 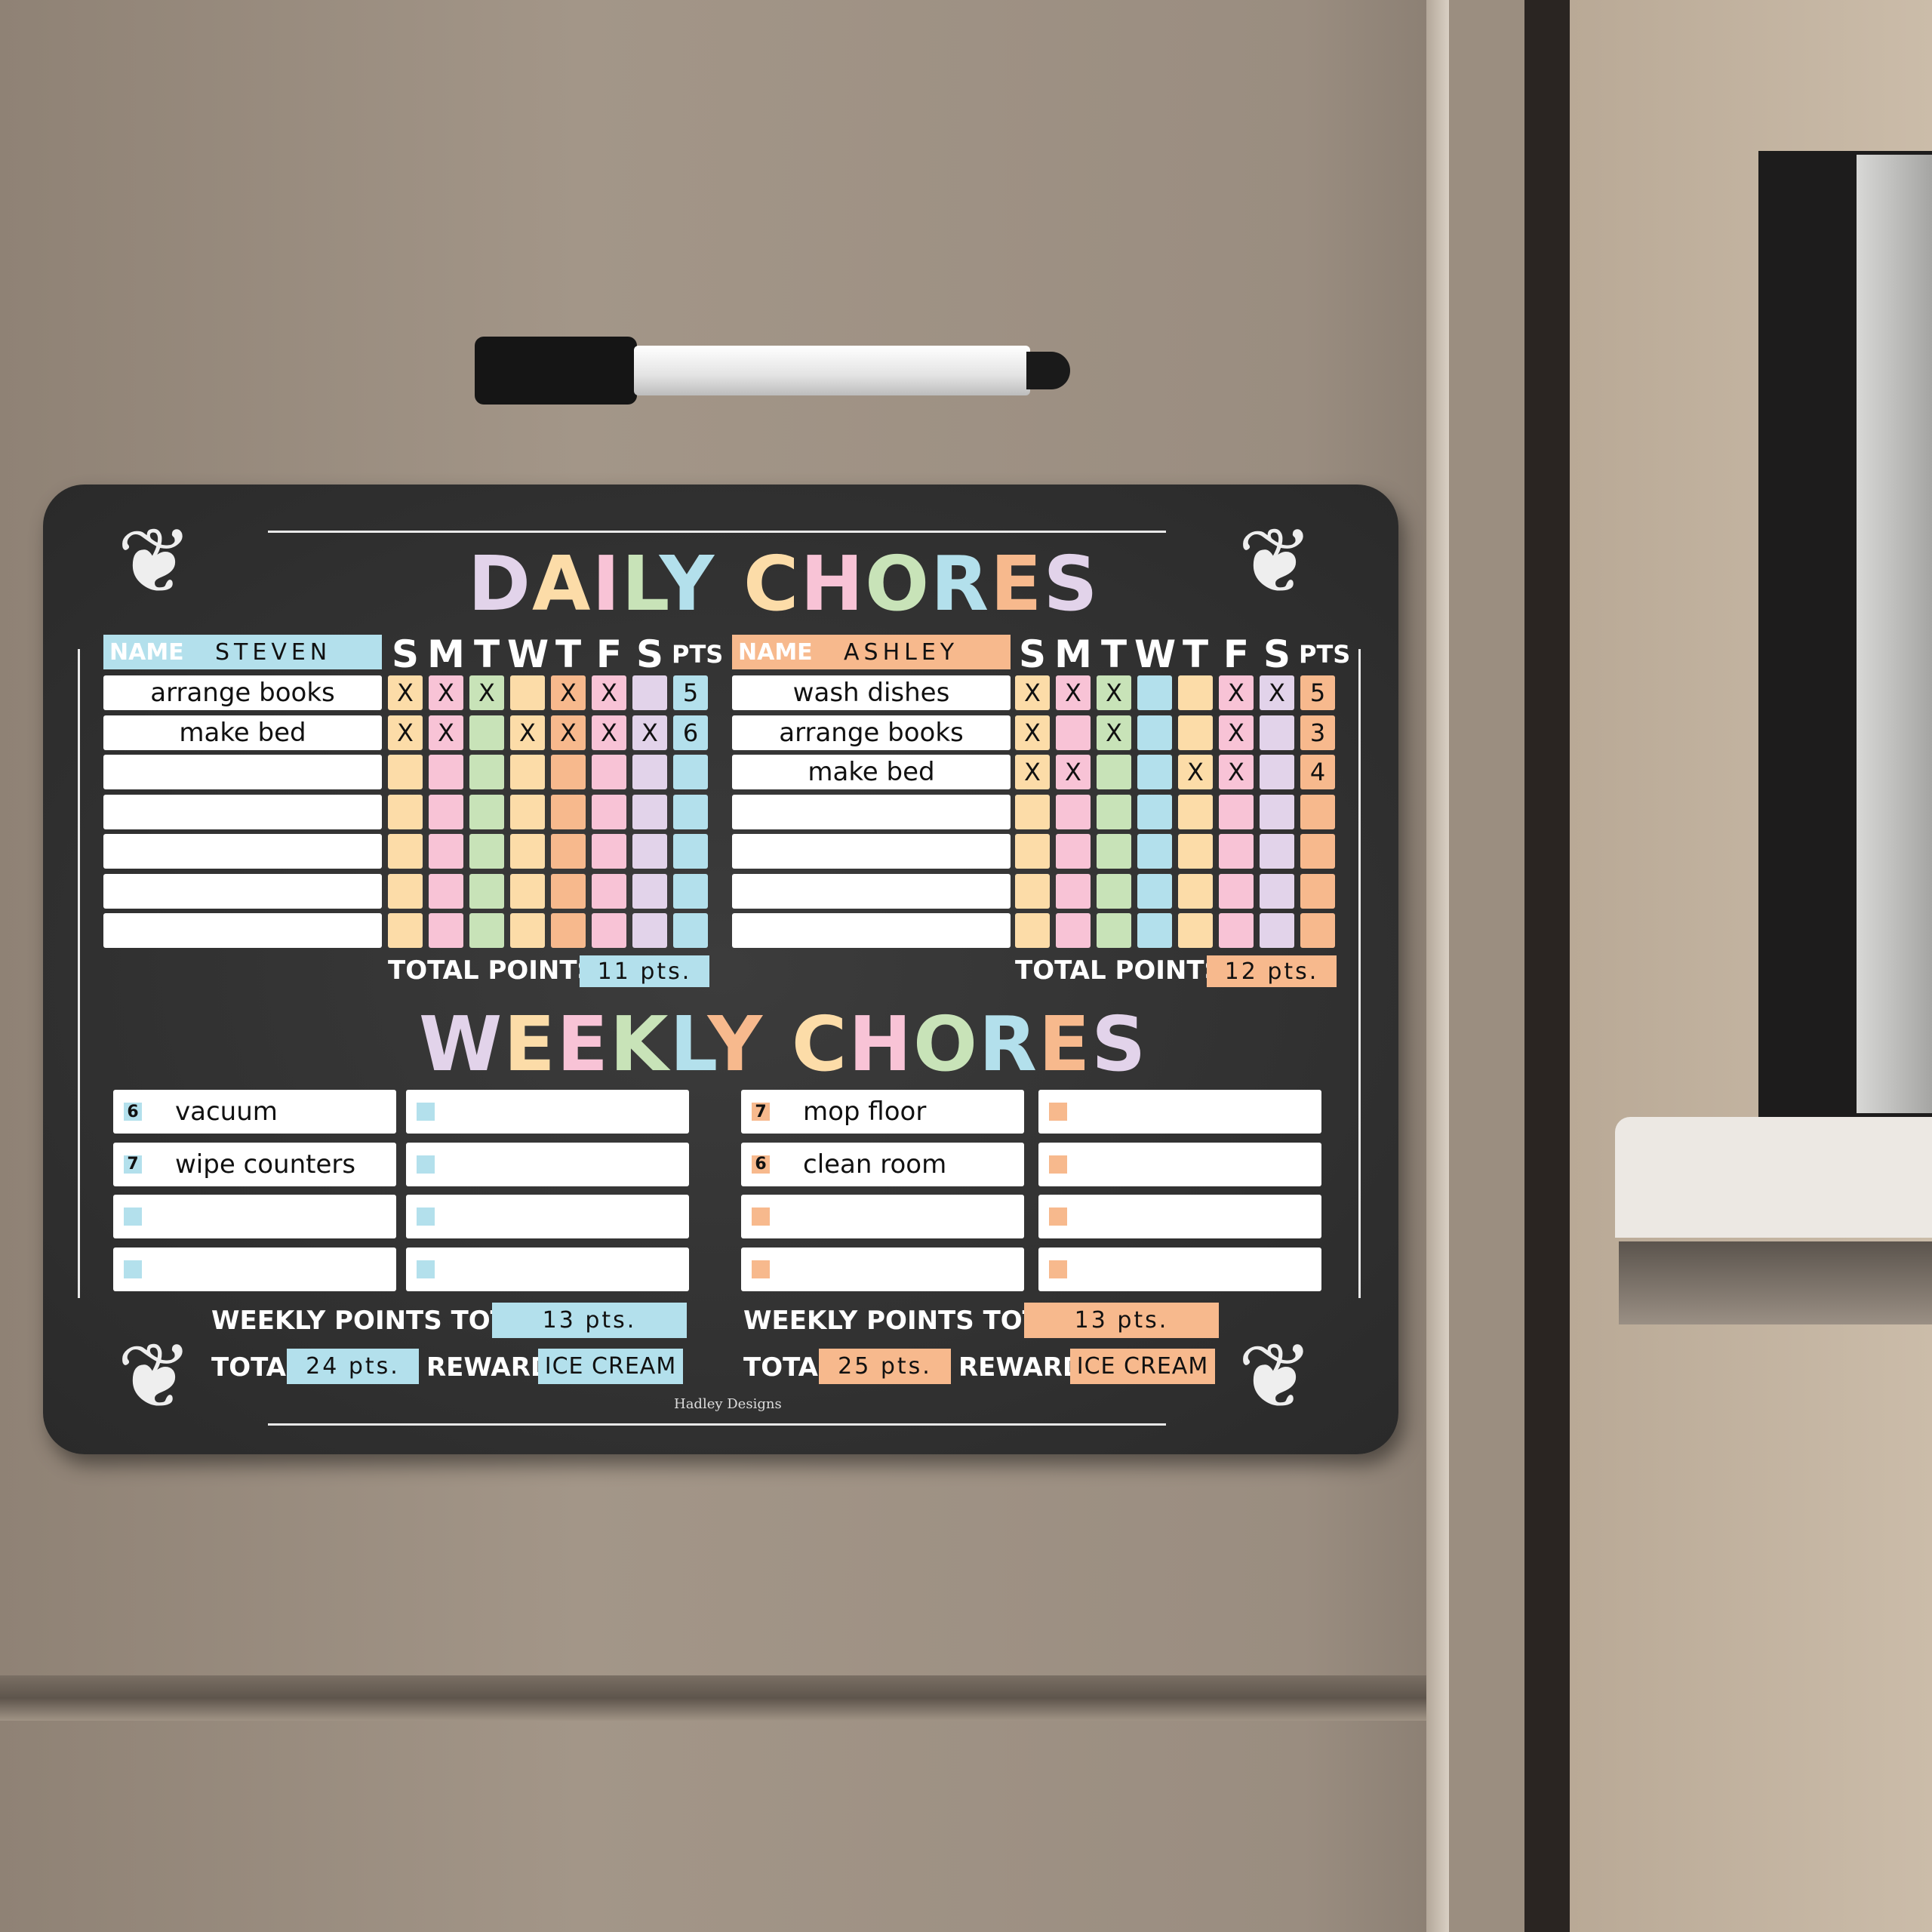 What do you see at coordinates (690, 732) in the screenshot?
I see `chore-points-cell: 6` at bounding box center [690, 732].